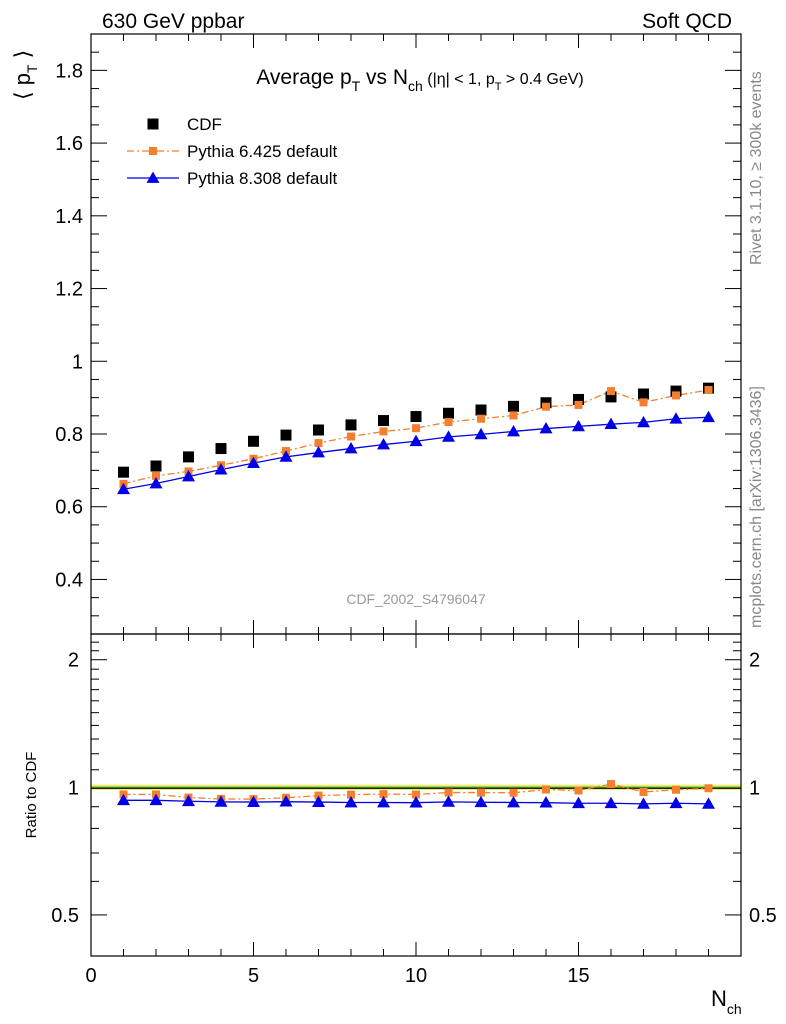  I want to click on x-tick-label: 15, so click(578, 976).